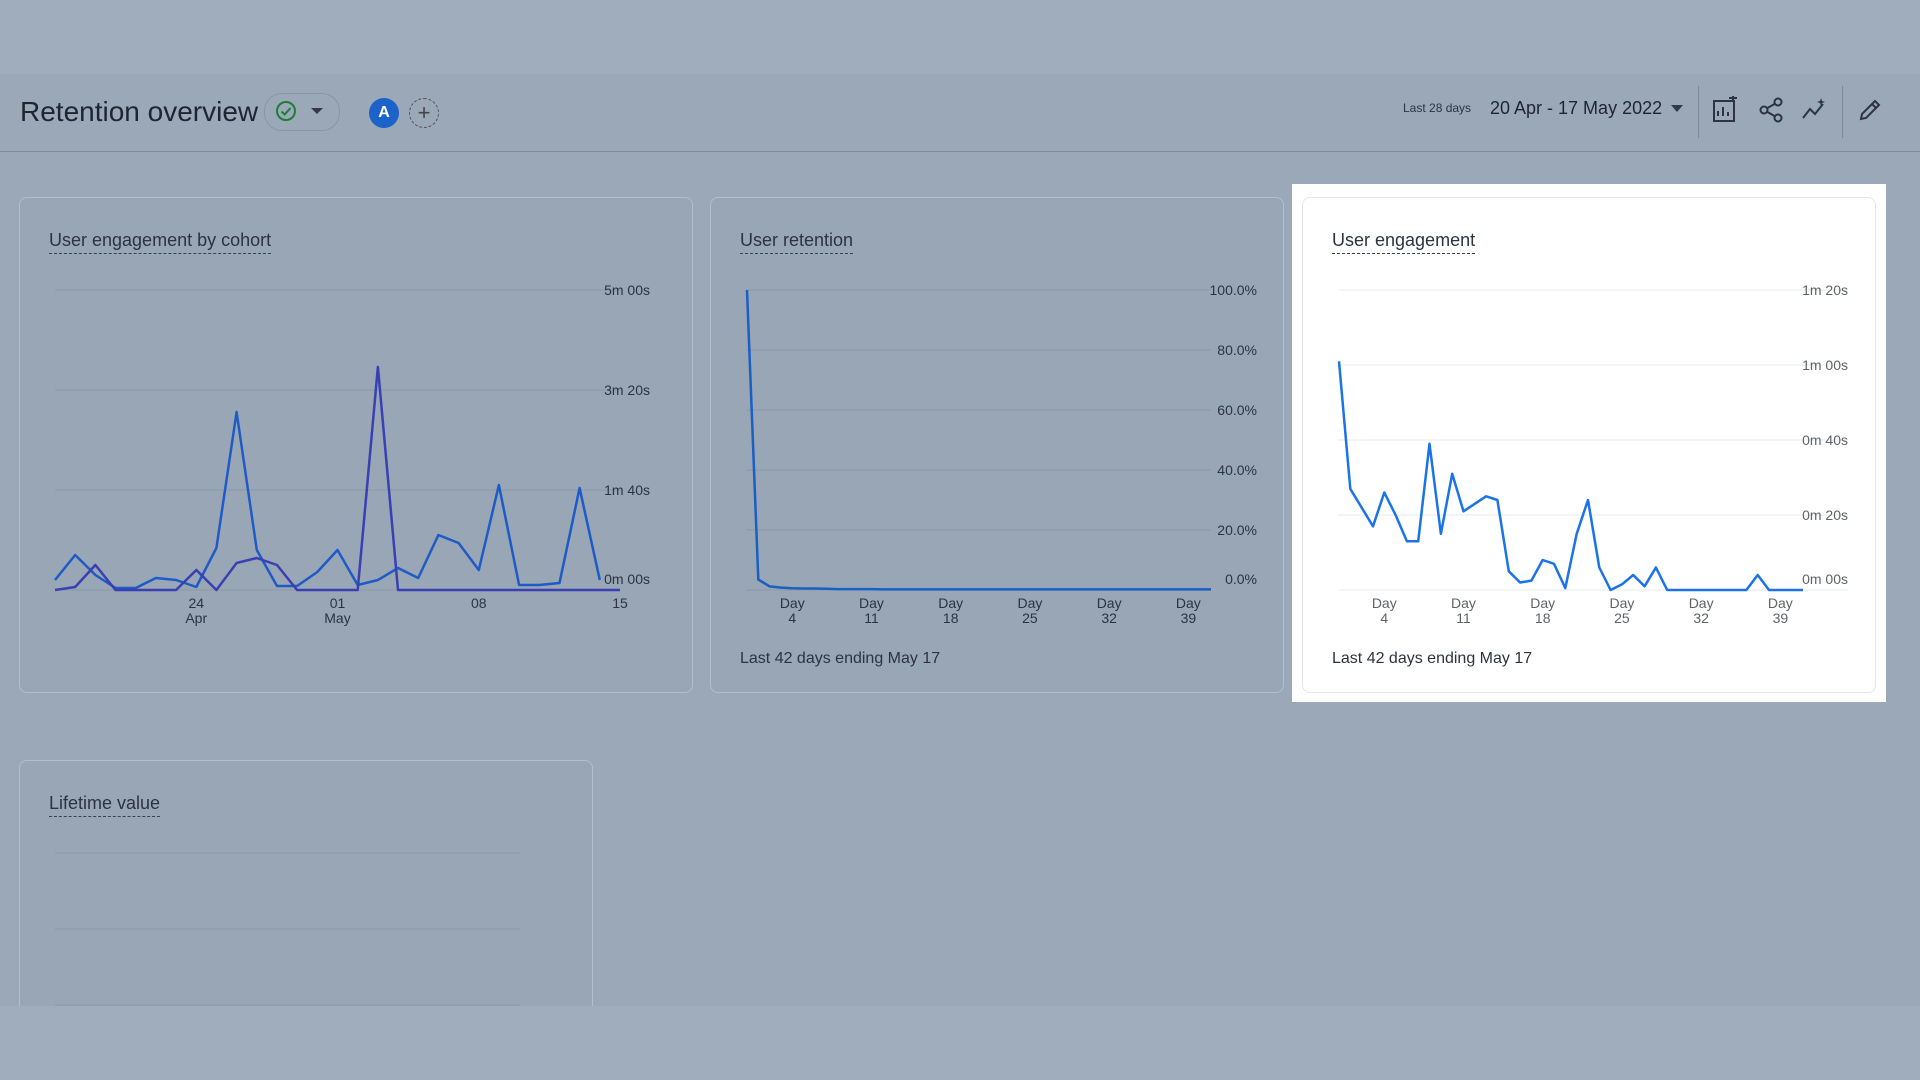  Describe the element at coordinates (797, 242) in the screenshot. I see `card-title: User retention` at that location.